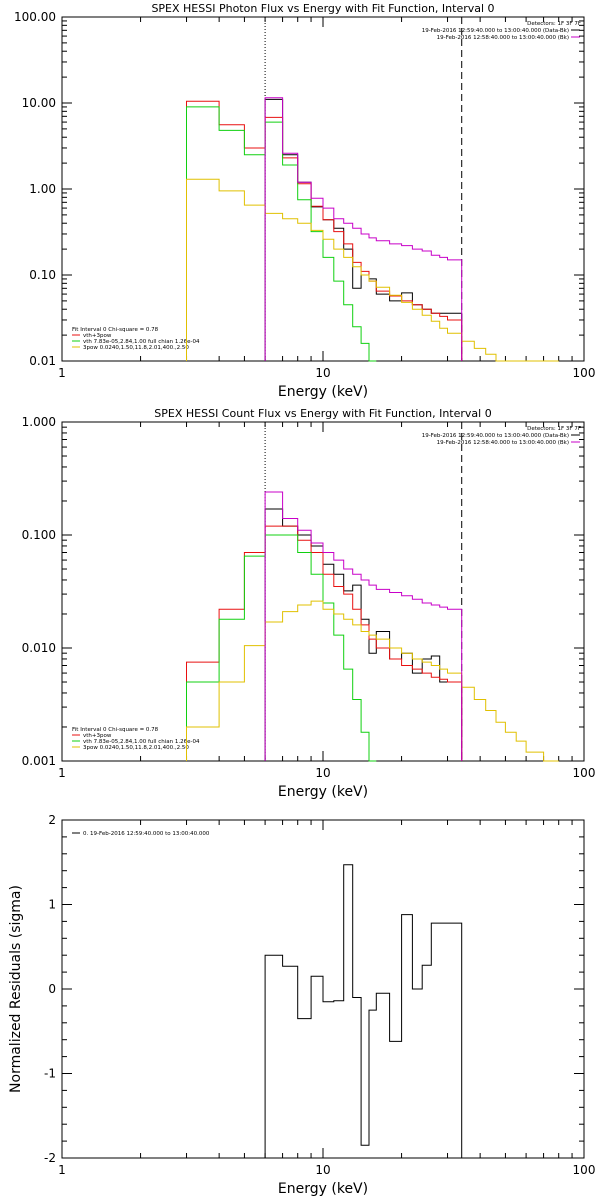  Describe the element at coordinates (52, 820) in the screenshot. I see `y-tick-label: 2` at that location.